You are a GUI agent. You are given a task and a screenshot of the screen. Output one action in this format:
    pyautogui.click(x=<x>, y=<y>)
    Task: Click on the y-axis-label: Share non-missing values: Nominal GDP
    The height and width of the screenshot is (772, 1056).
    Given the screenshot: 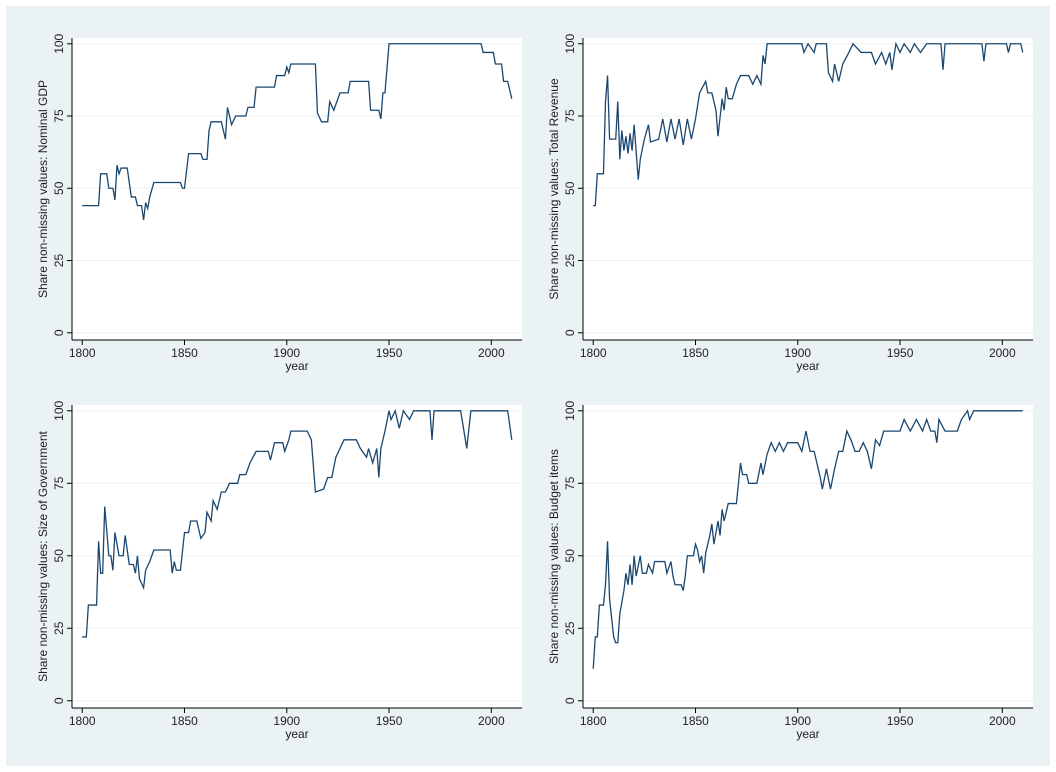 What is the action you would take?
    pyautogui.click(x=43, y=189)
    